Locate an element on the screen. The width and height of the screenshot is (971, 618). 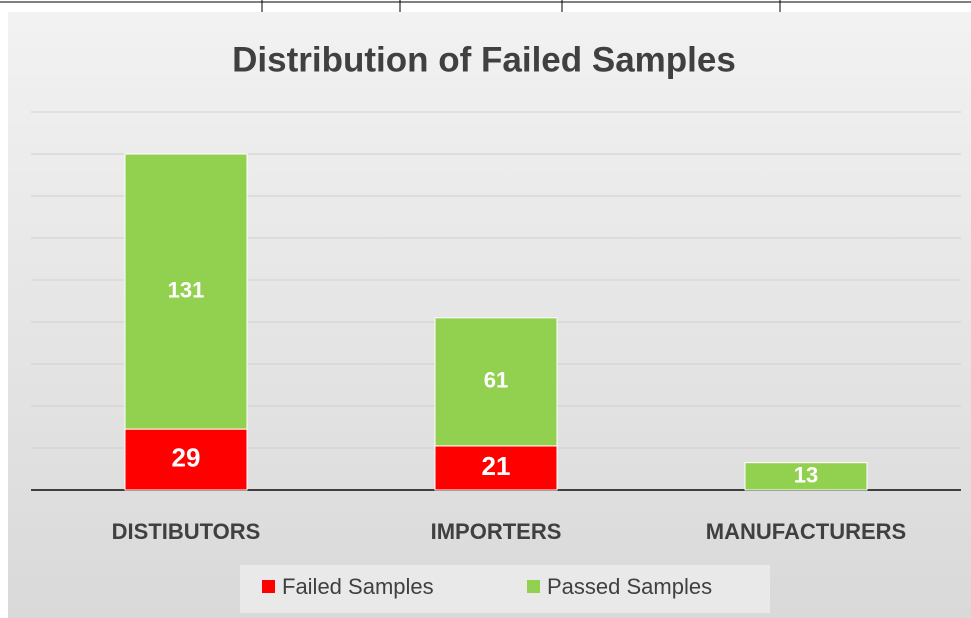
data-label: 61 is located at coordinates (496, 380).